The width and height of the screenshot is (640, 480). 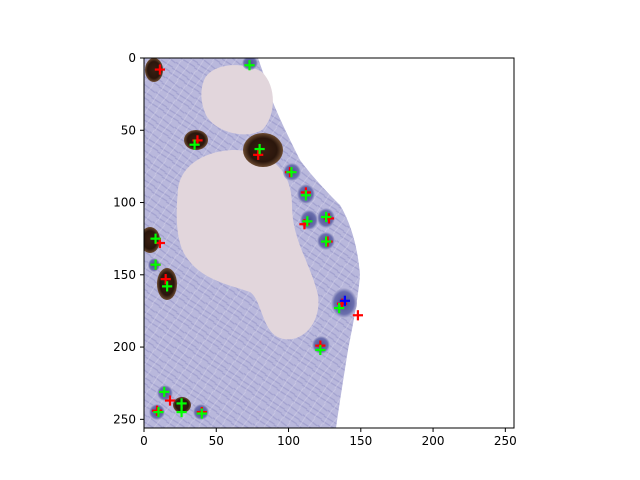 I want to click on vessel-lumen-top, so click(x=237, y=100).